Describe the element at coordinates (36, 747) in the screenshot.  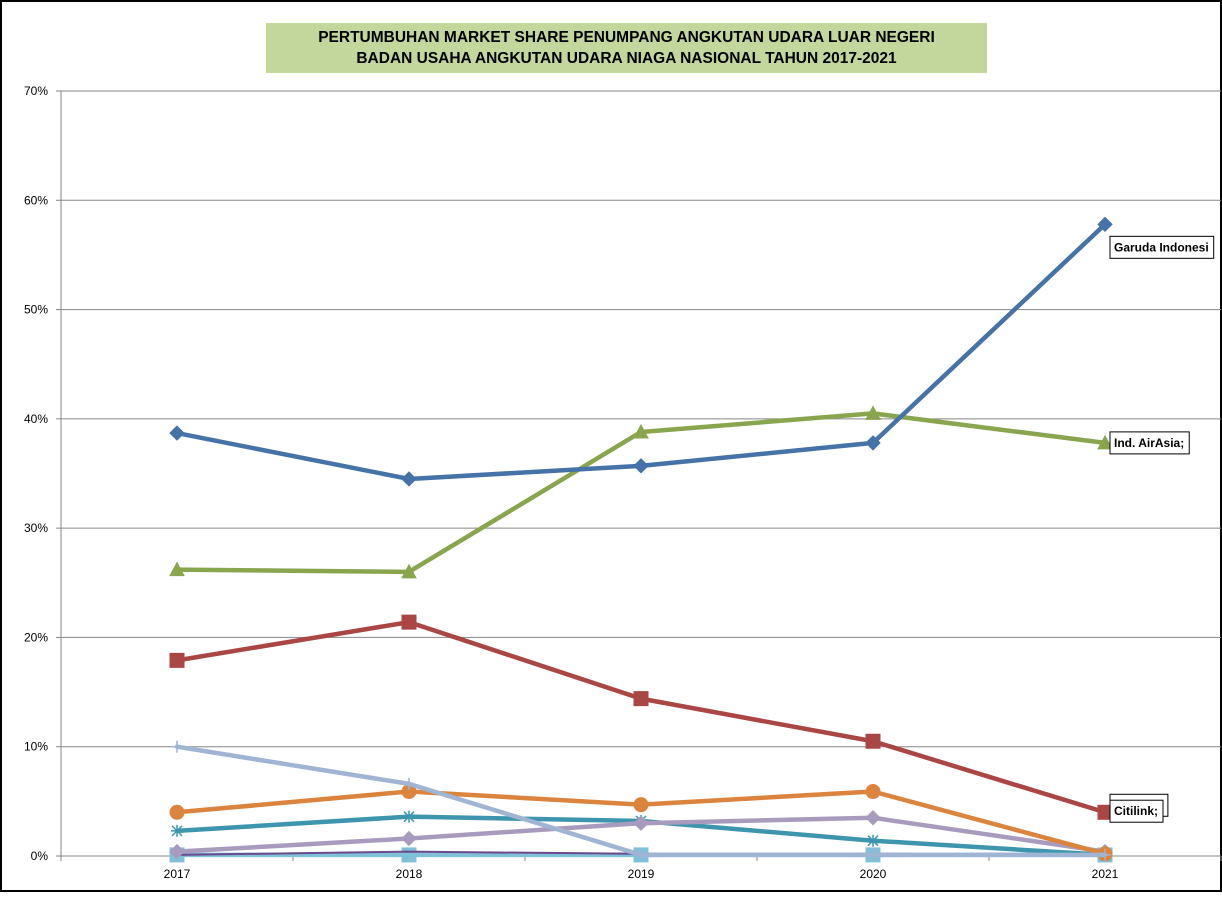
I see `y-tick-label: 10%` at that location.